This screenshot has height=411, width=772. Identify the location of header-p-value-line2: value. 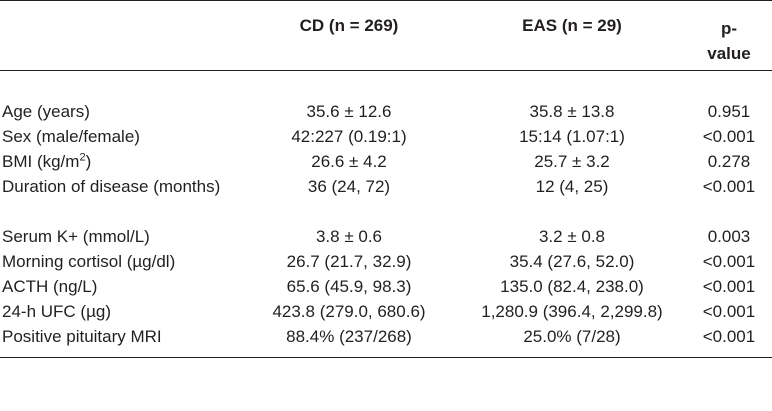
(729, 53).